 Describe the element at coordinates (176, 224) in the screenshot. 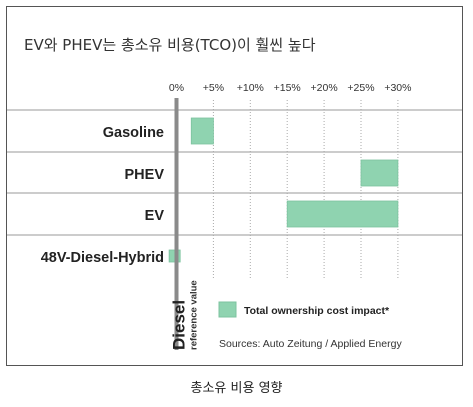

I see `reference-axis` at that location.